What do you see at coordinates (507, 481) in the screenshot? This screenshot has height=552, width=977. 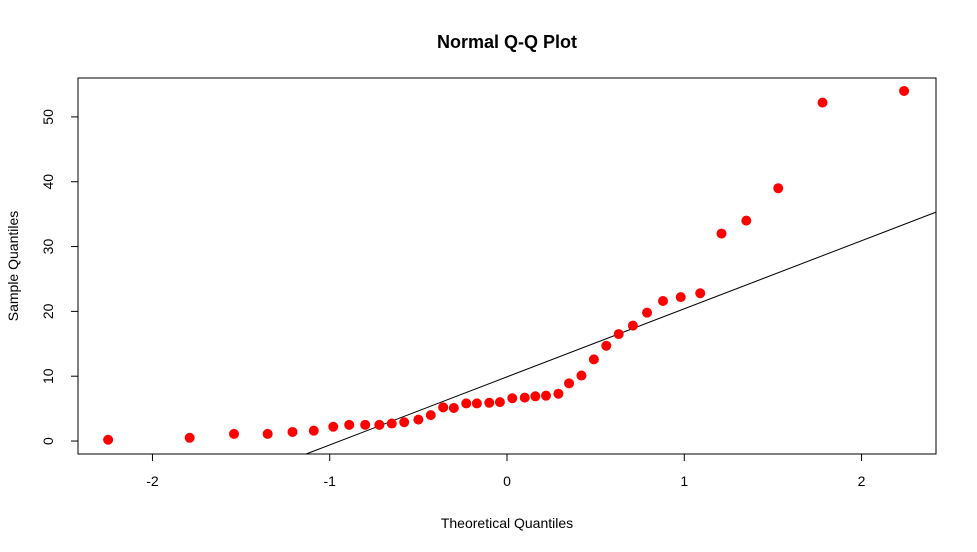 I see `x-tick-label: 0` at bounding box center [507, 481].